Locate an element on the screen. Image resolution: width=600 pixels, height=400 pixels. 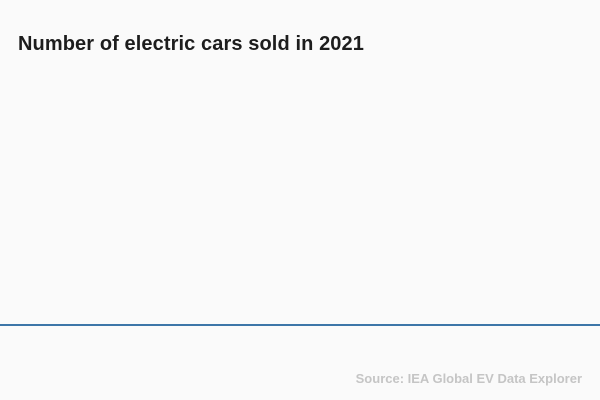
x-axis-line is located at coordinates (300, 325).